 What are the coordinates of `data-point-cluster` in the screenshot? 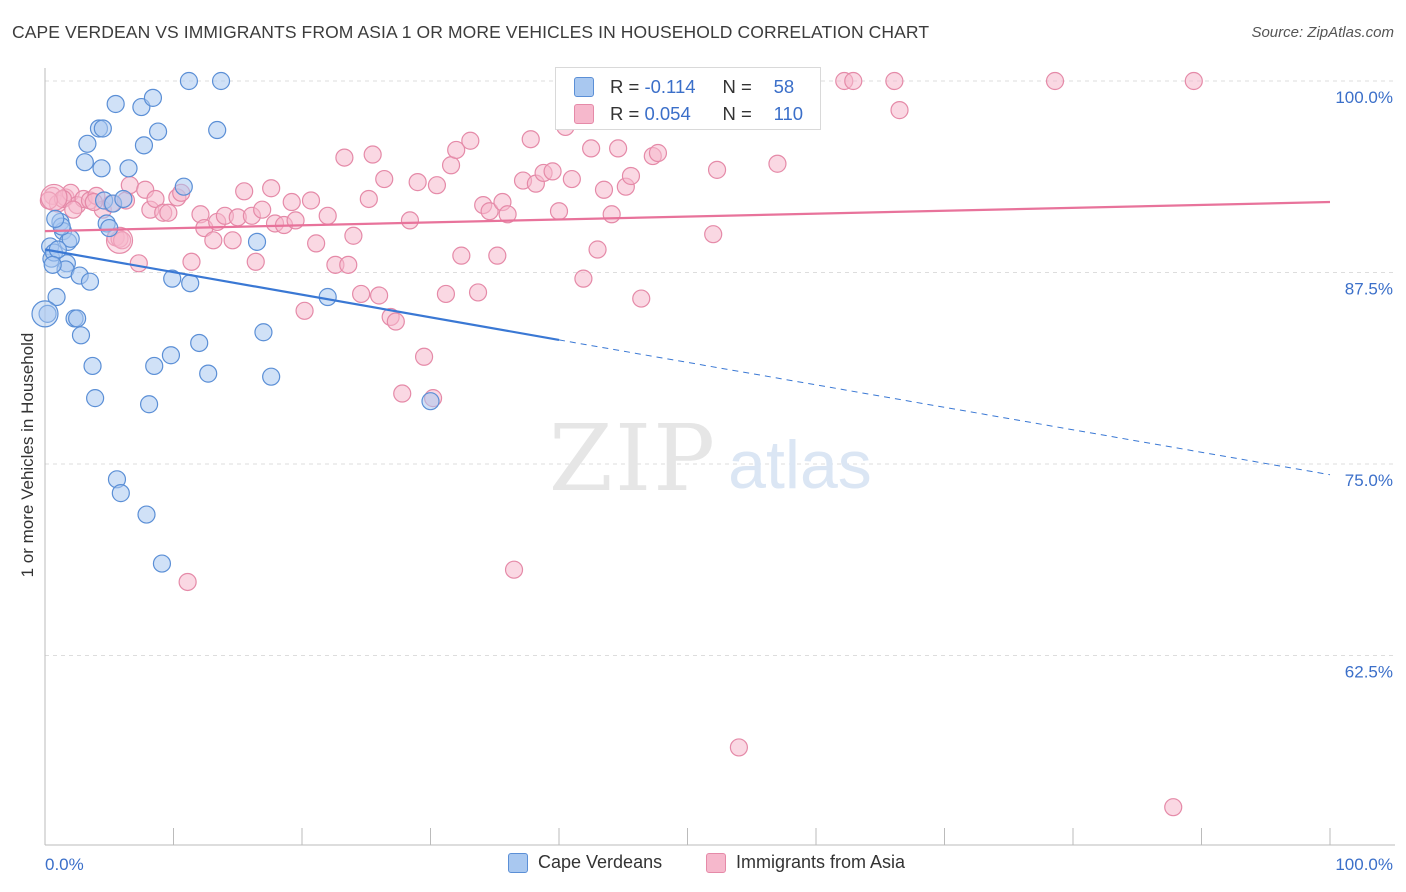 It's located at (54, 197).